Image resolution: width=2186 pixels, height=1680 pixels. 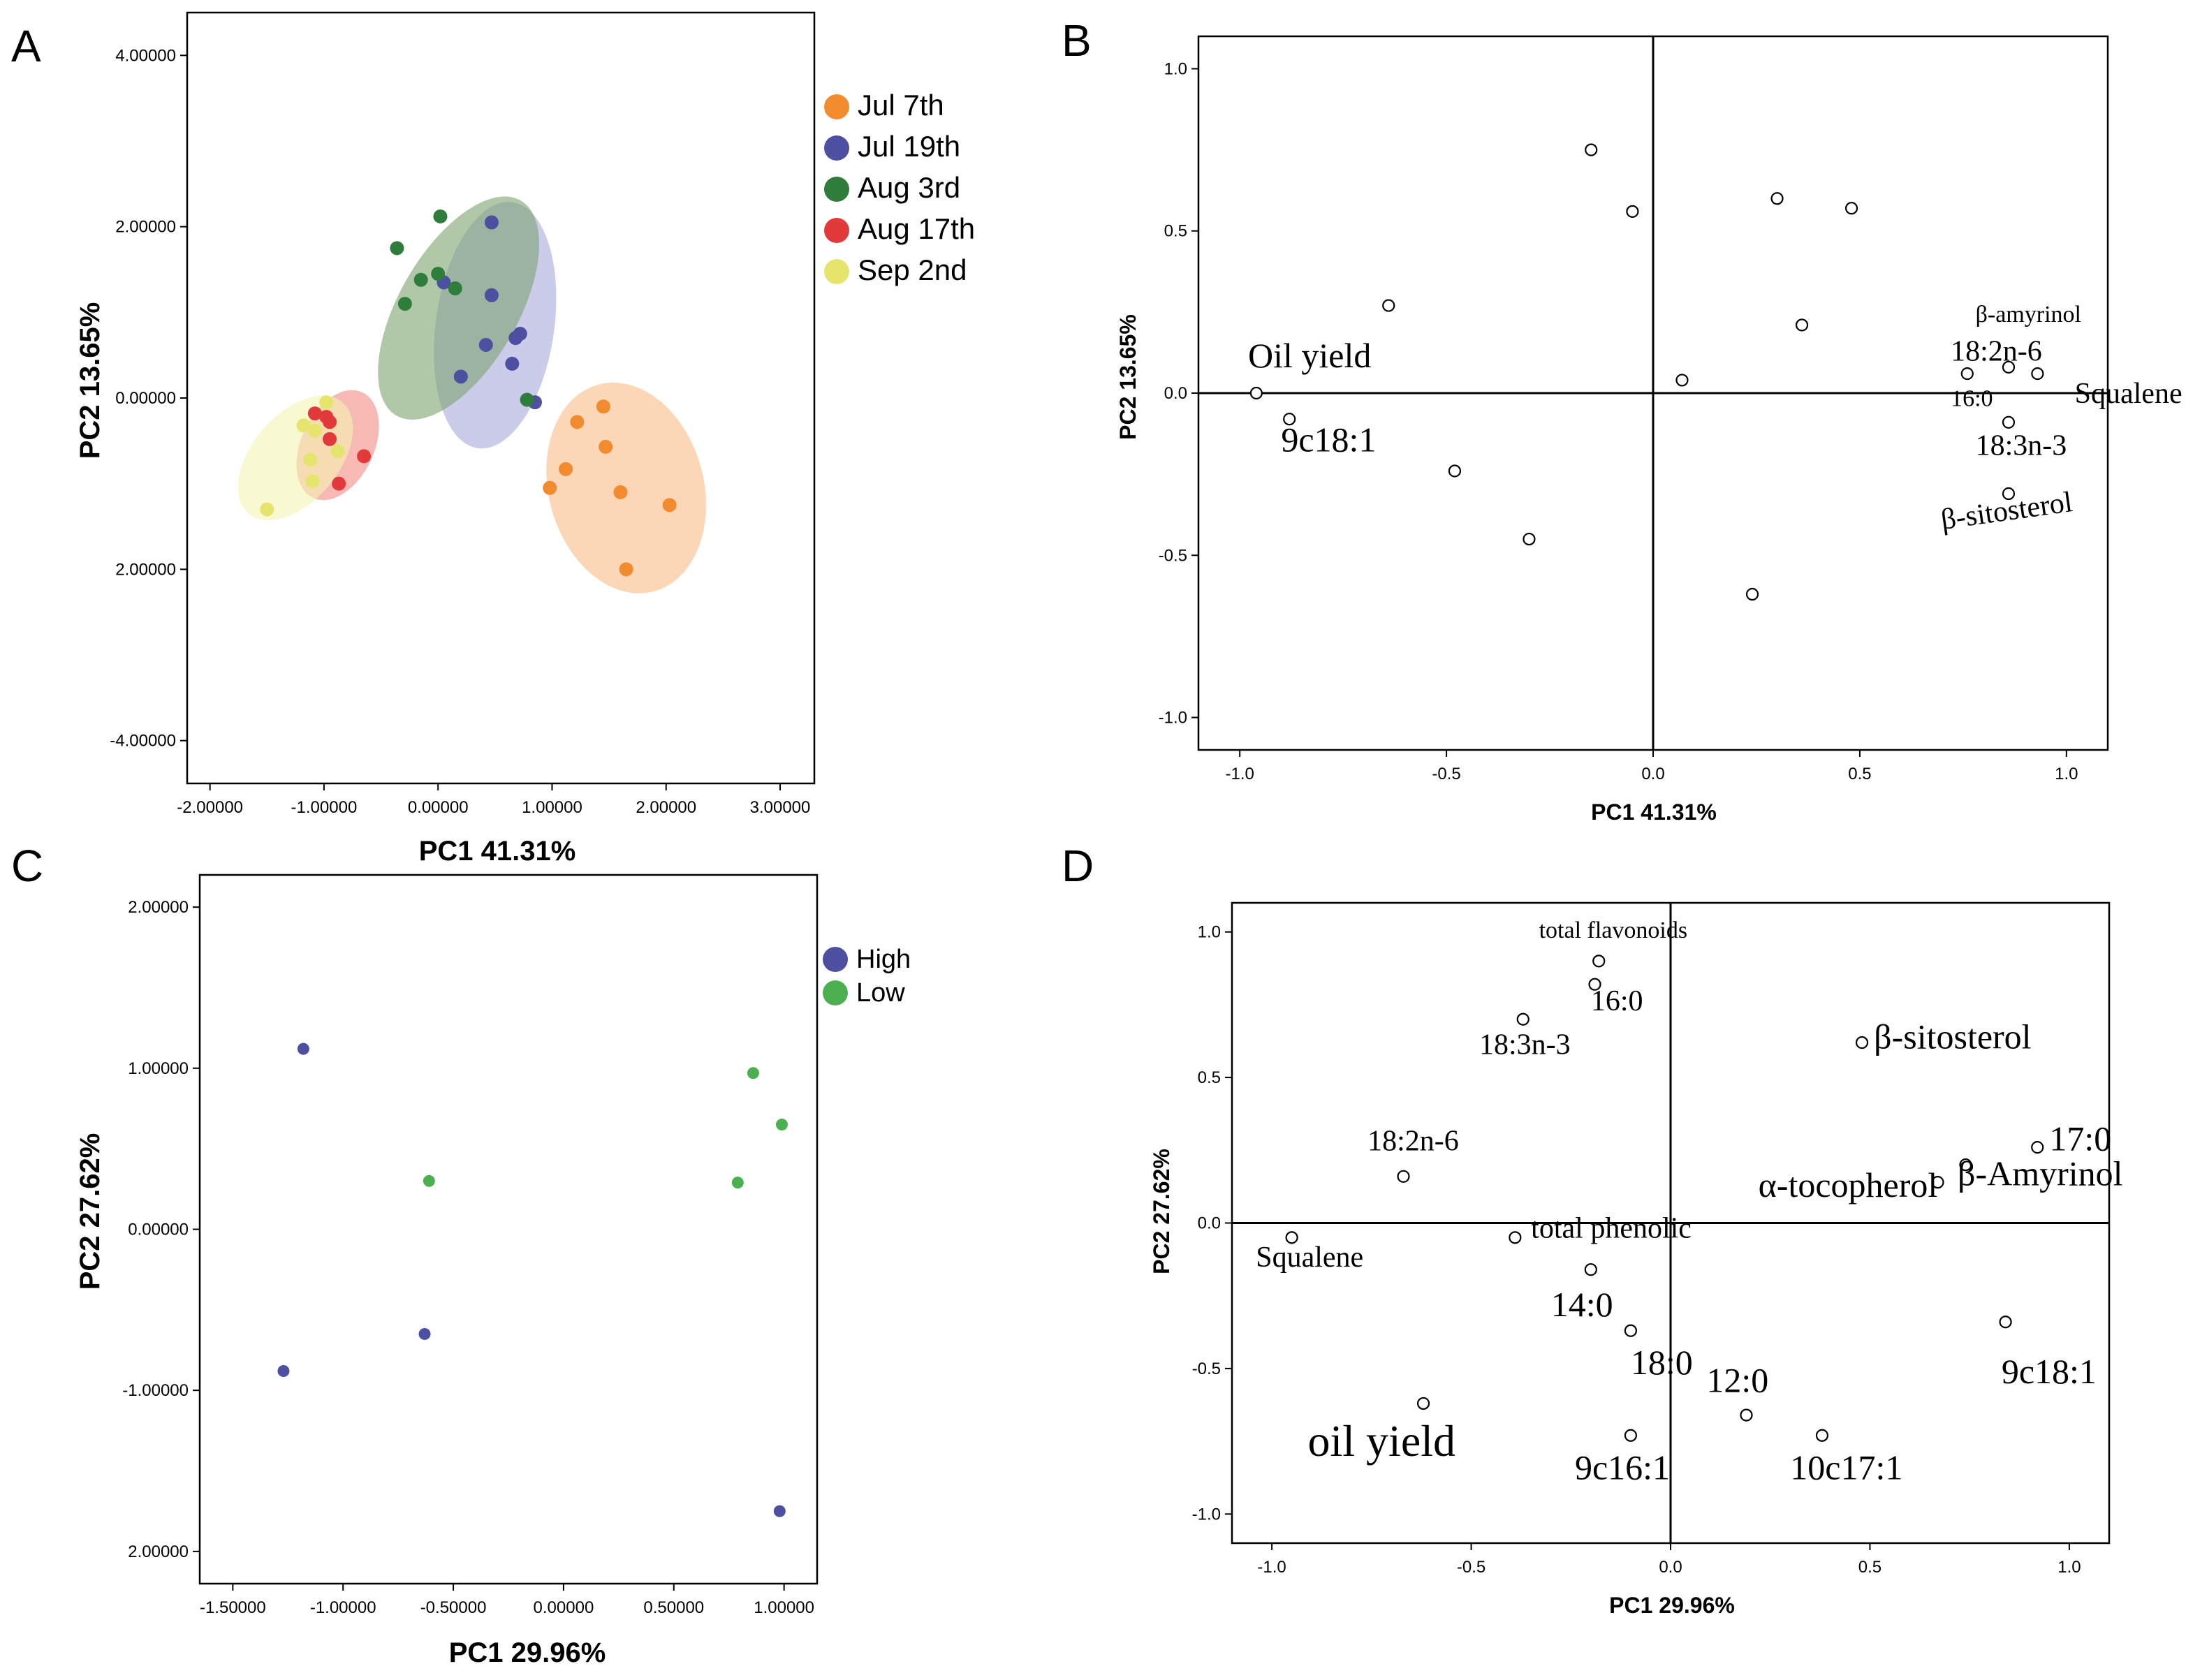 What do you see at coordinates (1654, 812) in the screenshot?
I see `x-axis-title: PC1 41.31%` at bounding box center [1654, 812].